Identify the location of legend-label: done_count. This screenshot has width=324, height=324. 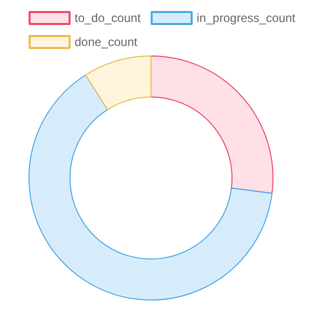
(106, 42).